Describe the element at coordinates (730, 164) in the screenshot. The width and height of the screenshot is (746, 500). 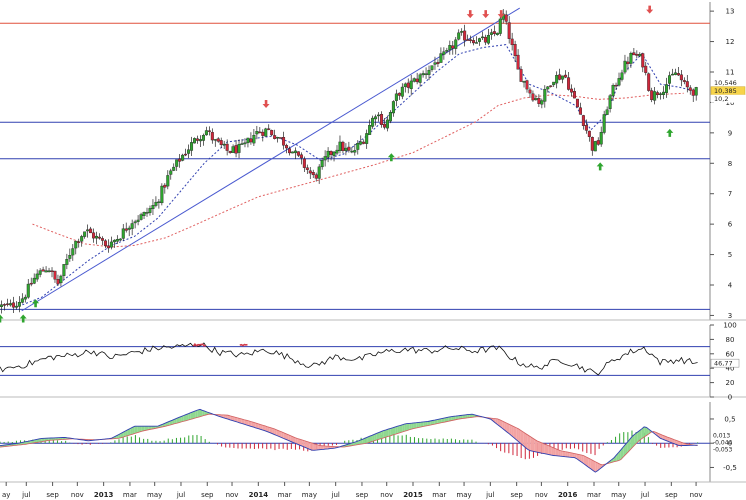
I see `price-y-tick-label: 8` at that location.